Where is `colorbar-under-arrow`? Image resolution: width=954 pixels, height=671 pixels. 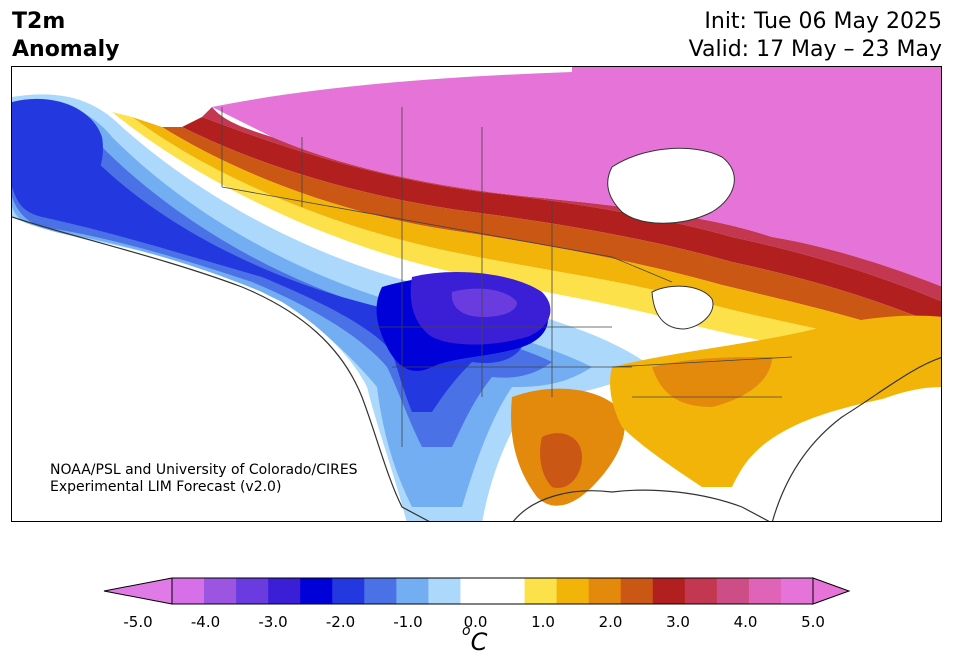
colorbar-under-arrow is located at coordinates (138, 591).